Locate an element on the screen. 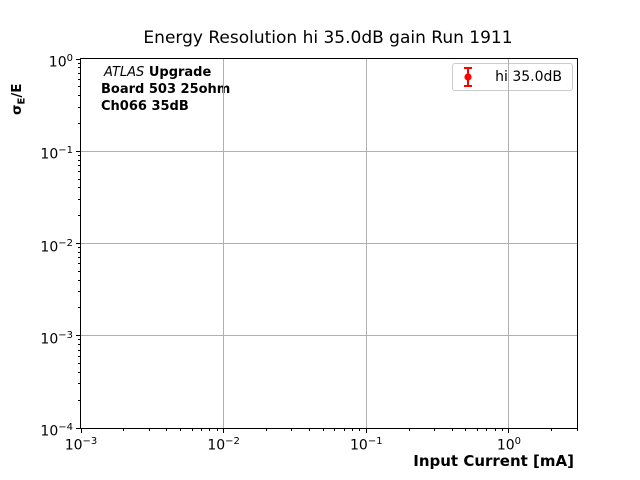 The image size is (640, 480). y-tick-label: 10⁰ is located at coordinates (60, 62).